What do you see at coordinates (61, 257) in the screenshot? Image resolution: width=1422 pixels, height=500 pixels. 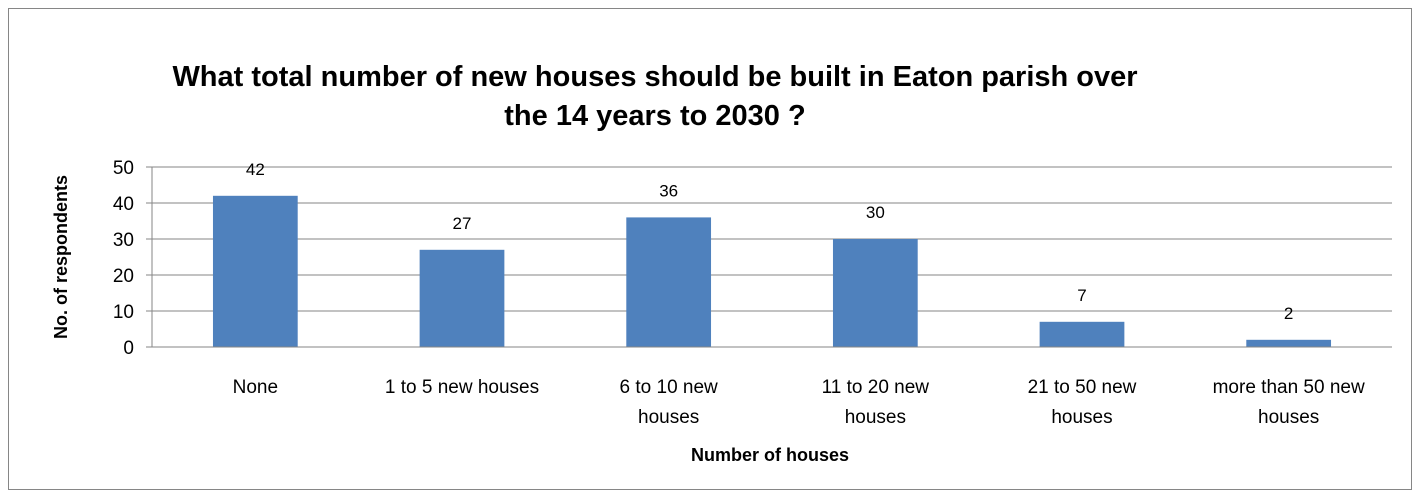 I see `y-axis-title: No. of respondents` at bounding box center [61, 257].